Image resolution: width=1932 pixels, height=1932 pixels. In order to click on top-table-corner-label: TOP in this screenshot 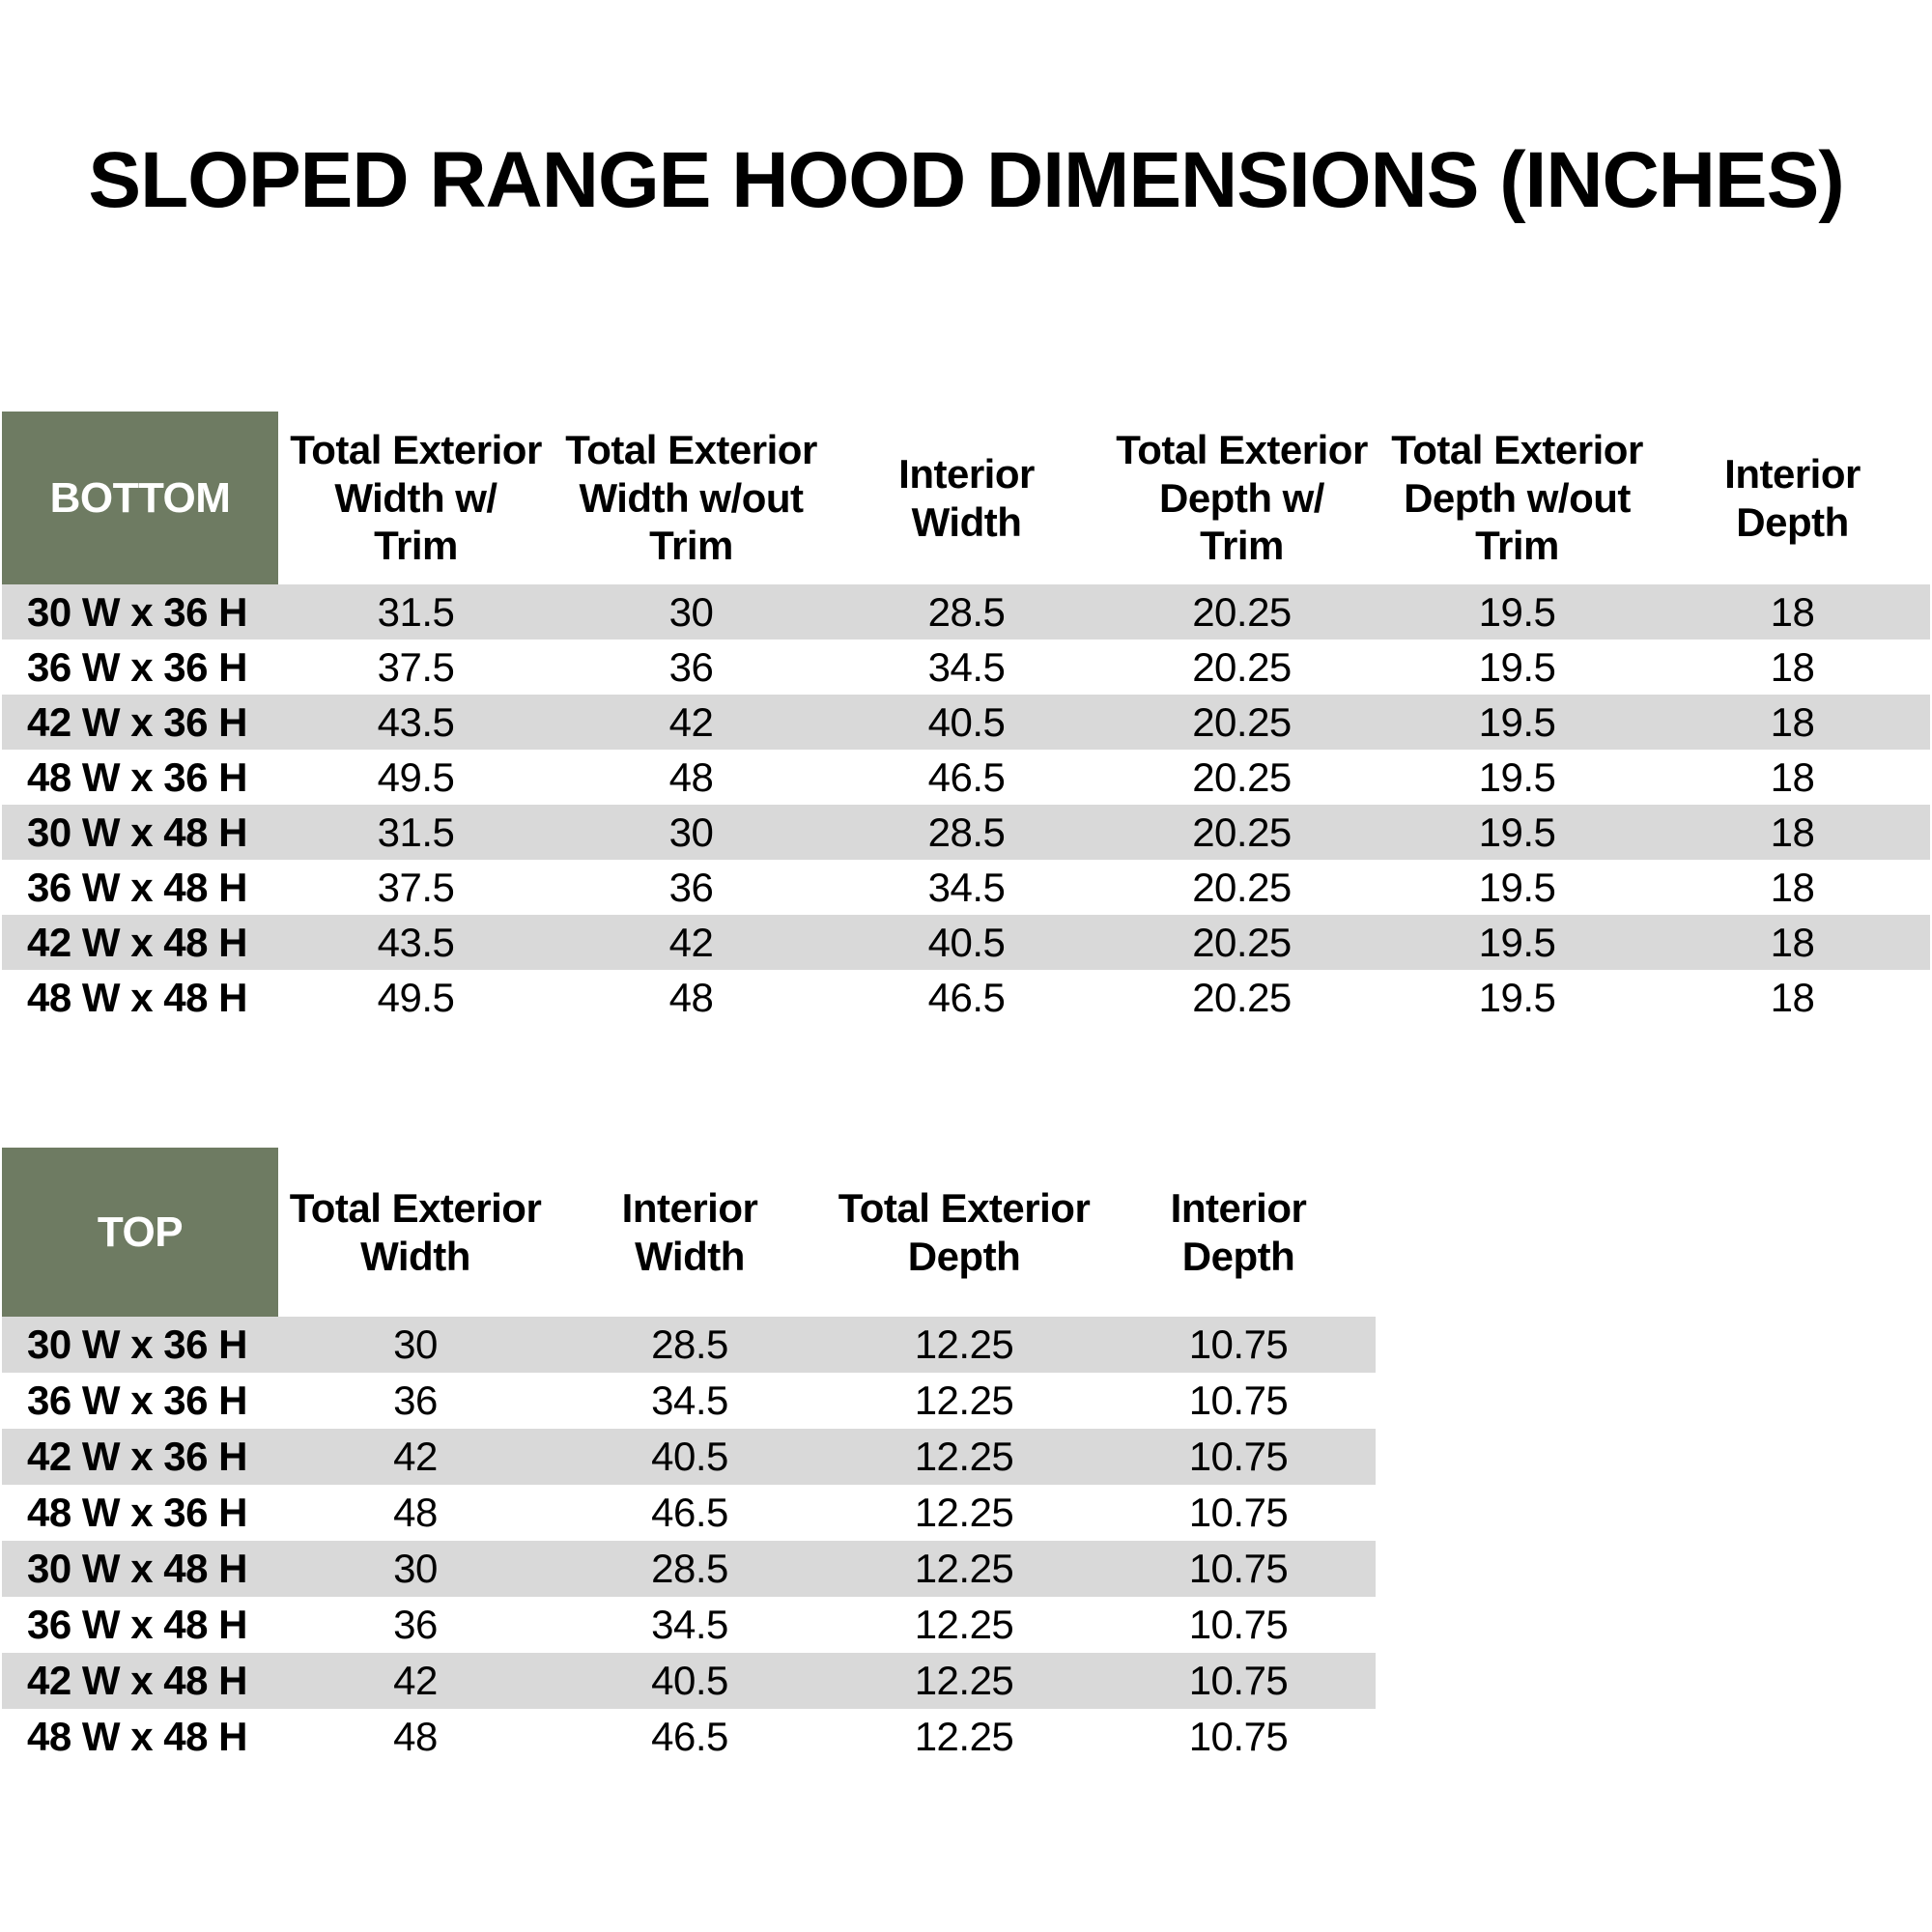, I will do `click(140, 1232)`.